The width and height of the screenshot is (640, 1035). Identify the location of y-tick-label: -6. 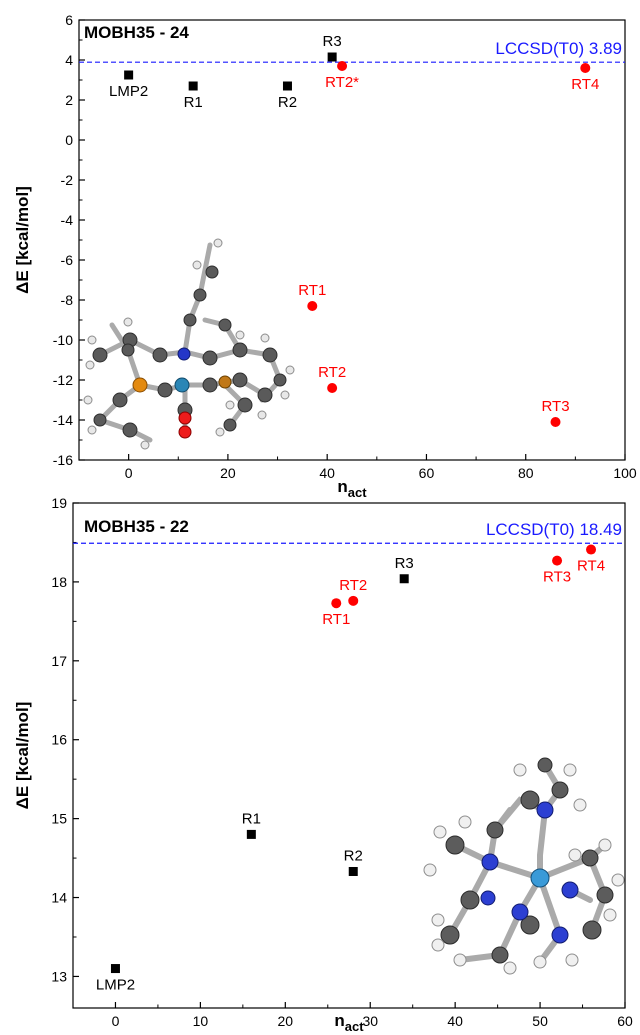
(67, 260).